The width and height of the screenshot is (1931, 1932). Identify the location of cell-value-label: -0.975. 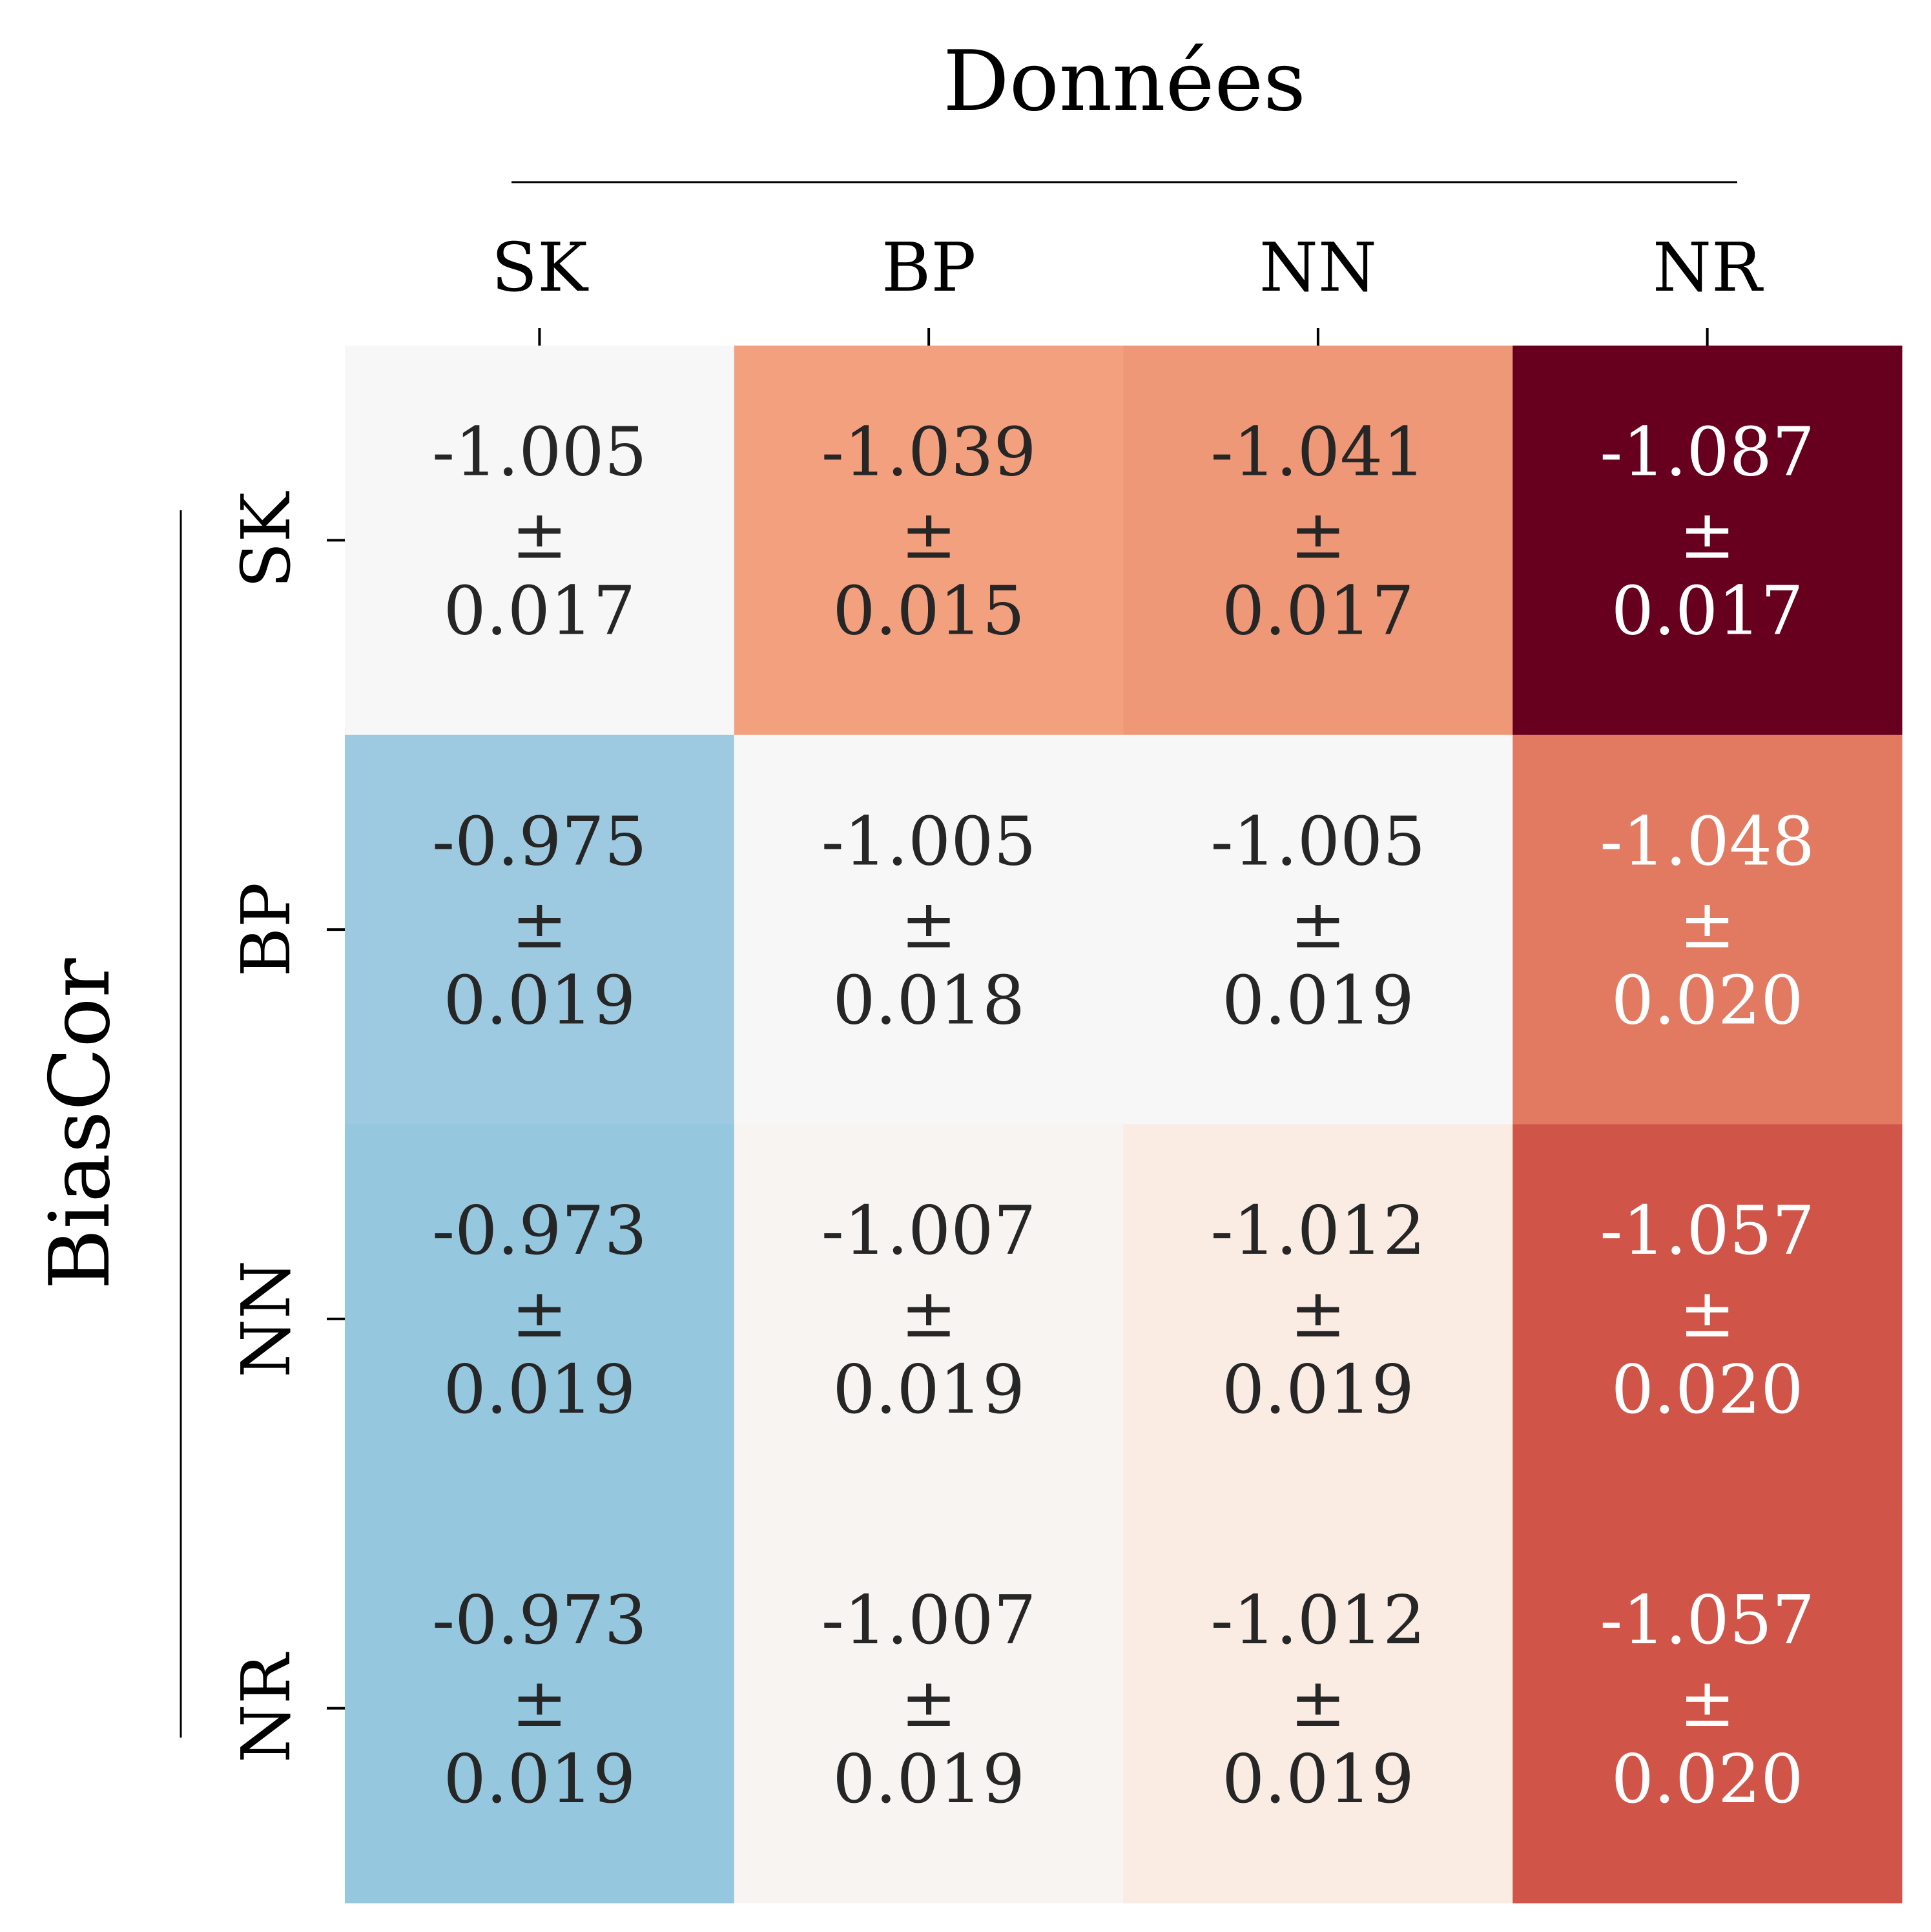
(539, 841).